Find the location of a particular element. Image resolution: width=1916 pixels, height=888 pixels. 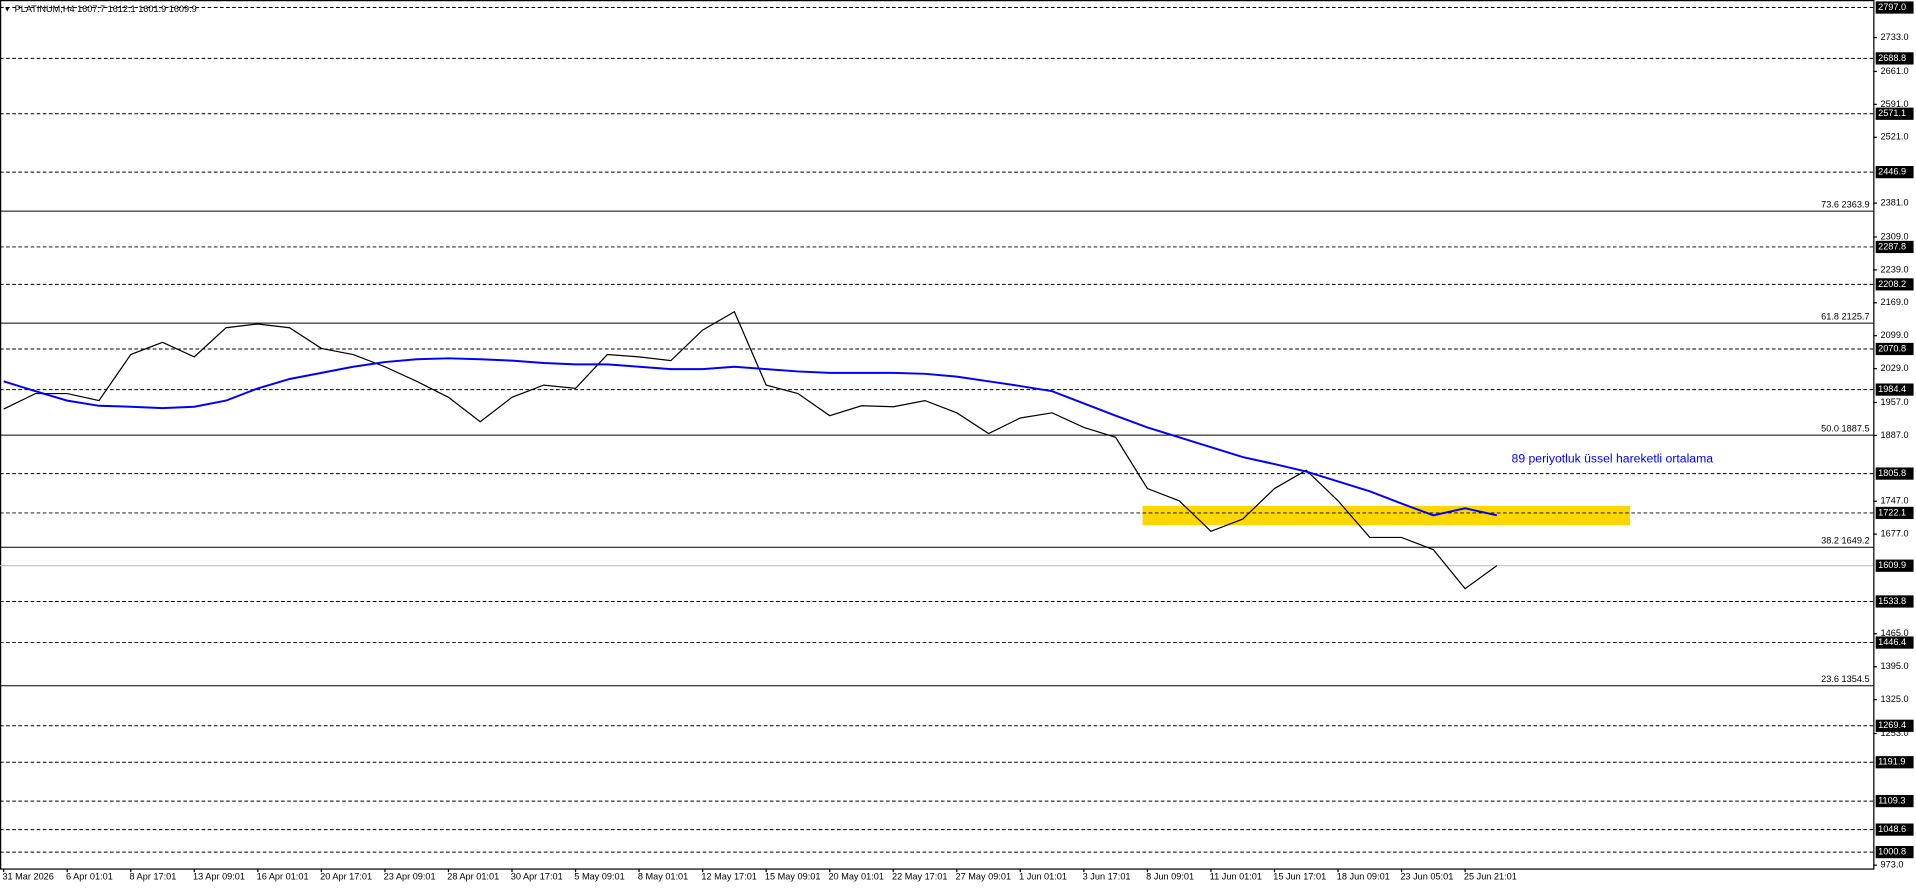

level-label: 1109.3 is located at coordinates (1891, 801).